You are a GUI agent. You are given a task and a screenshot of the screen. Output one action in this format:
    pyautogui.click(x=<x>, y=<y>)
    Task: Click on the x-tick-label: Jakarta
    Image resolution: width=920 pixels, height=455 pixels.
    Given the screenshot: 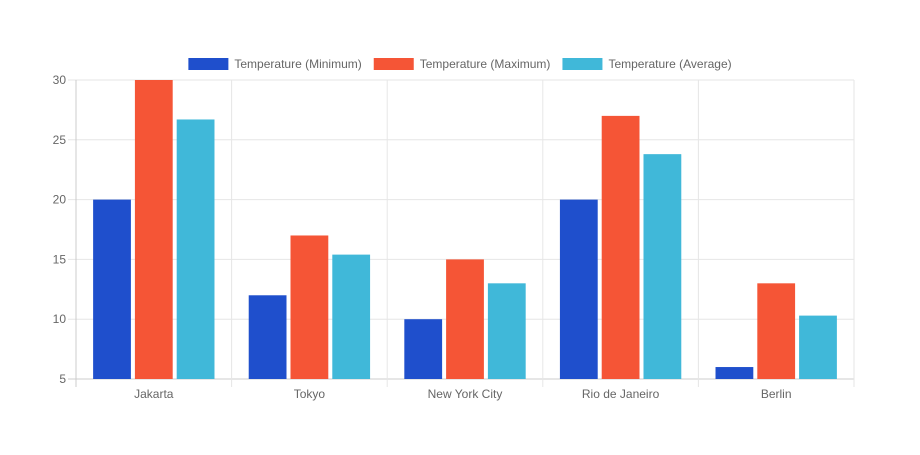 What is the action you would take?
    pyautogui.click(x=154, y=394)
    